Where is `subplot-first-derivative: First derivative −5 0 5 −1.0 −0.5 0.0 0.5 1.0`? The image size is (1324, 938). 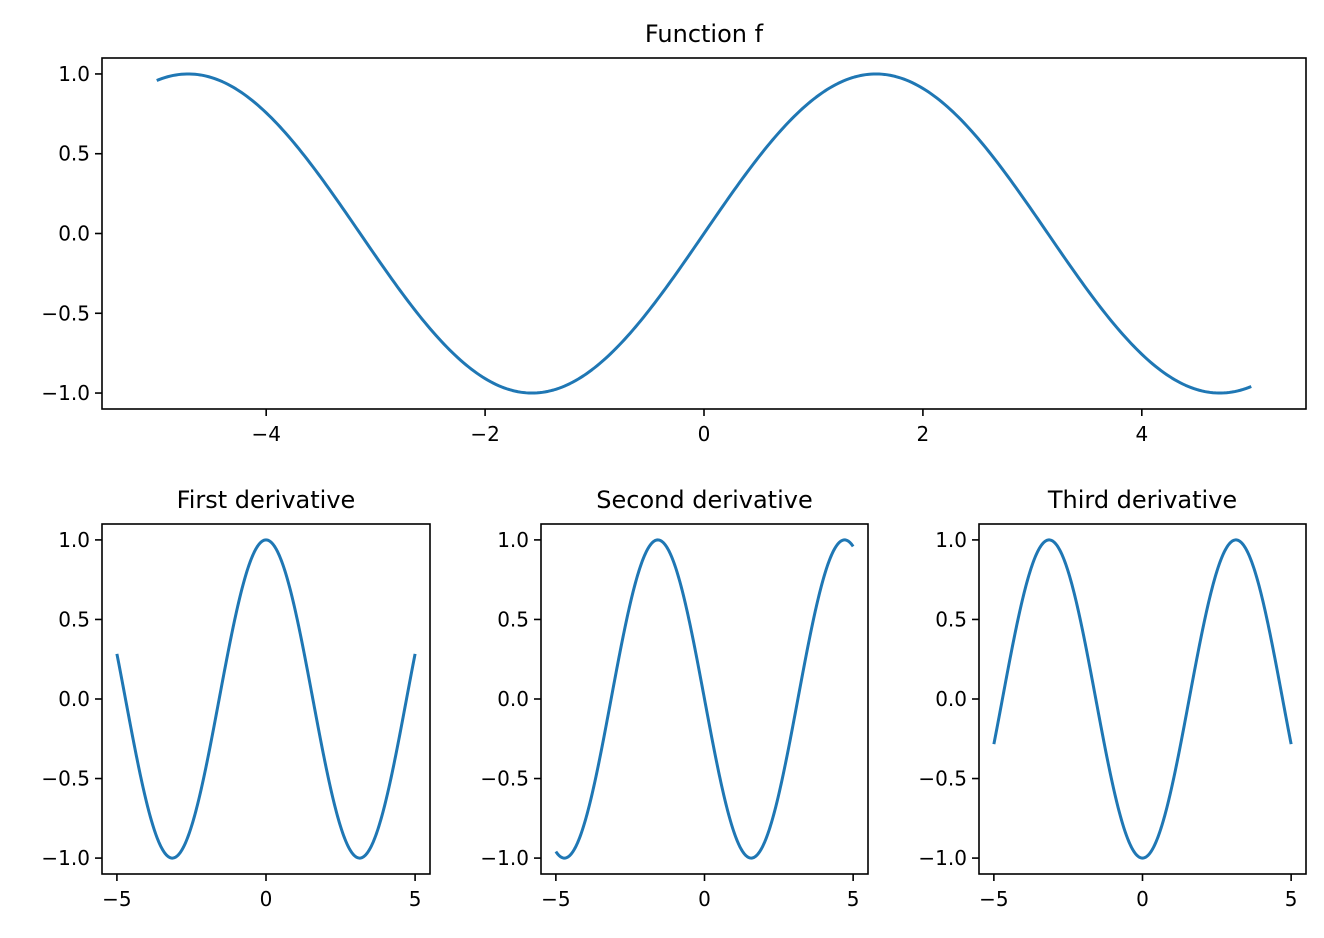
subplot-first-derivative: First derivative −5 0 5 −1.0 −0.5 0.0 0.5 1.0 is located at coordinates (236, 698).